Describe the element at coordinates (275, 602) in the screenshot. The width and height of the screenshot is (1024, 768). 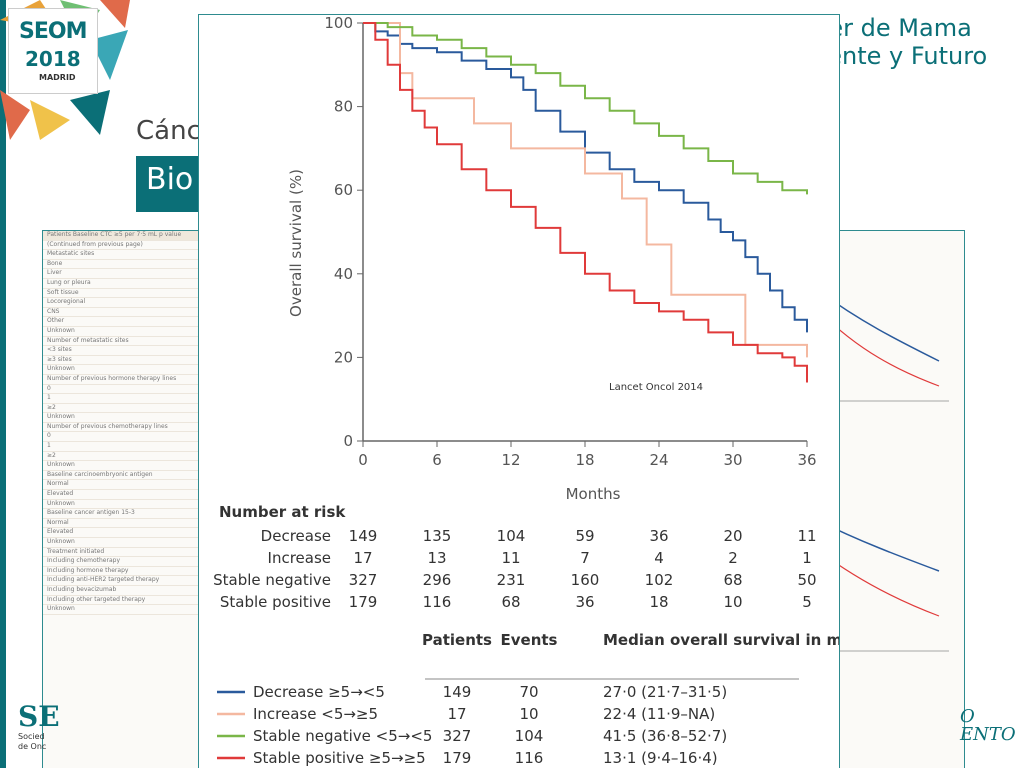
I see `risk-row-label: Stable positive` at that location.